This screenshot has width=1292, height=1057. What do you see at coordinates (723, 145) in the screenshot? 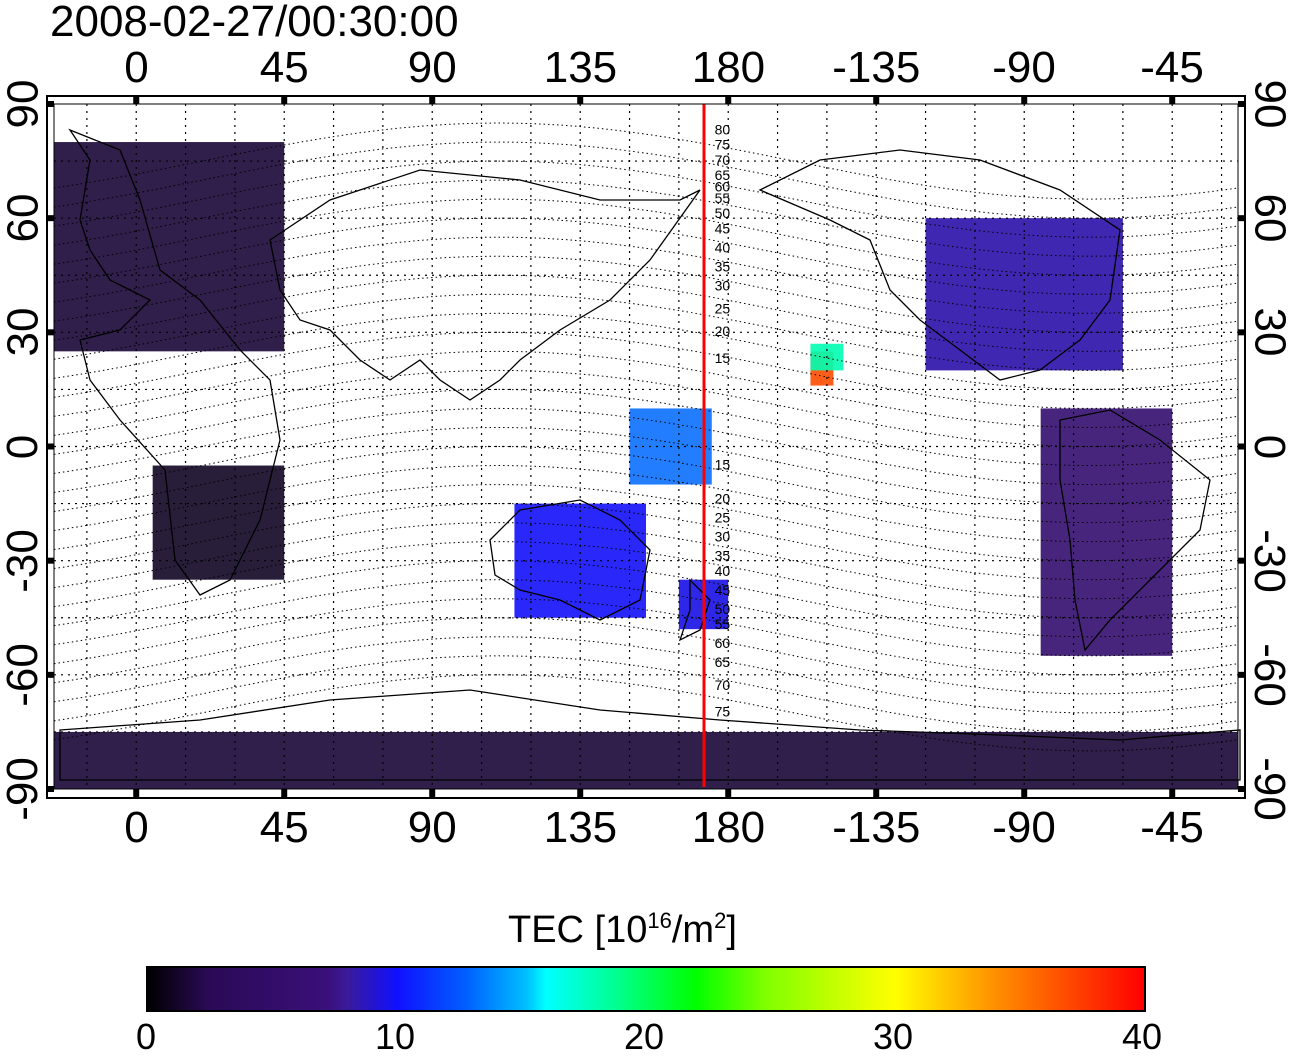
I see `contour-label-north: 75` at bounding box center [723, 145].